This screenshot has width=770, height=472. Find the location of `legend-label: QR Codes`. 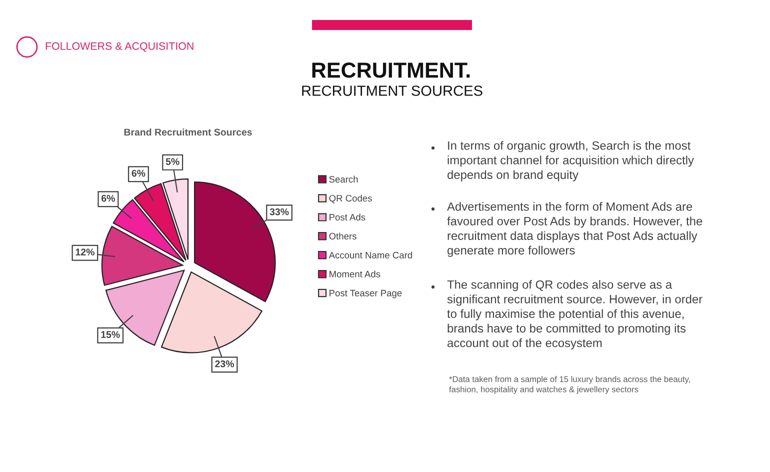

legend-label: QR Codes is located at coordinates (350, 199).